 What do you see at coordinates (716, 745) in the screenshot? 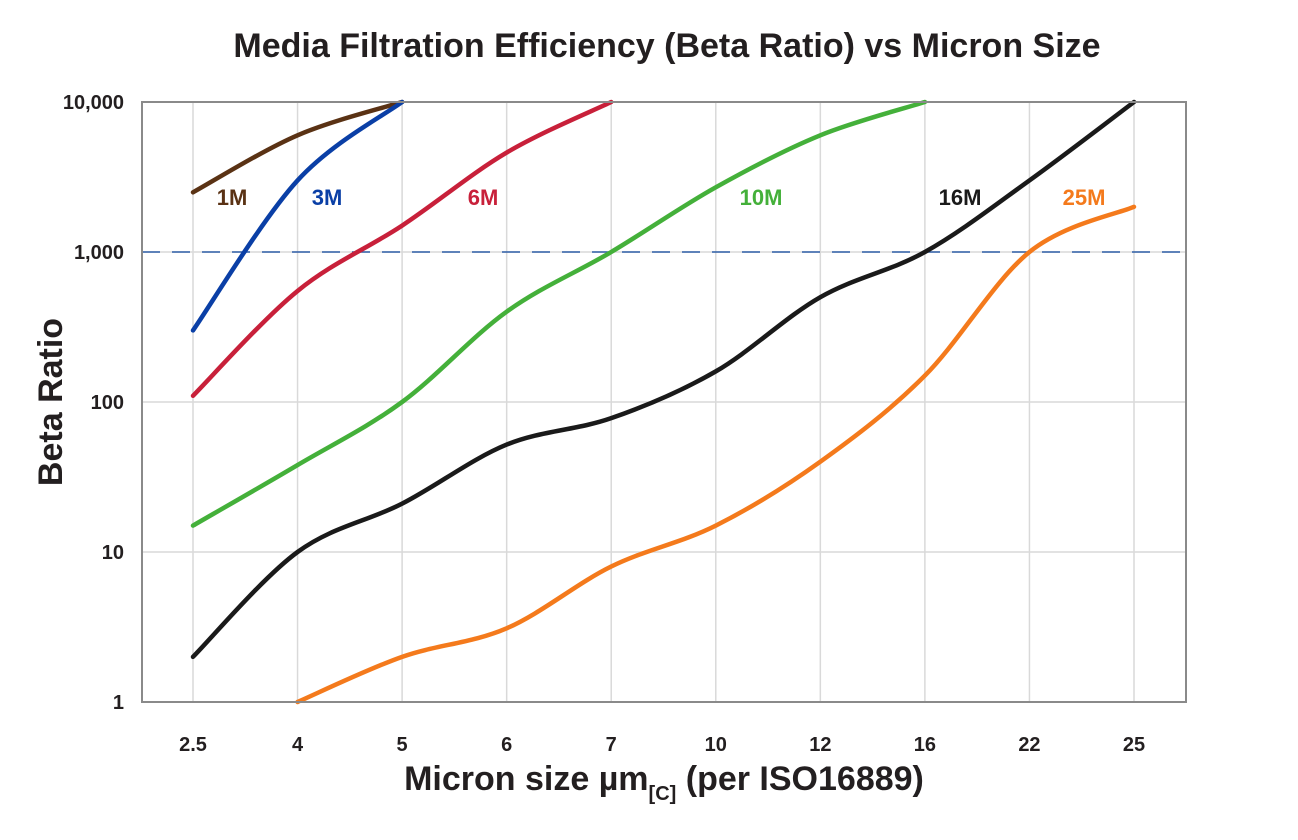
I see `x-tick-label: 10` at bounding box center [716, 745].